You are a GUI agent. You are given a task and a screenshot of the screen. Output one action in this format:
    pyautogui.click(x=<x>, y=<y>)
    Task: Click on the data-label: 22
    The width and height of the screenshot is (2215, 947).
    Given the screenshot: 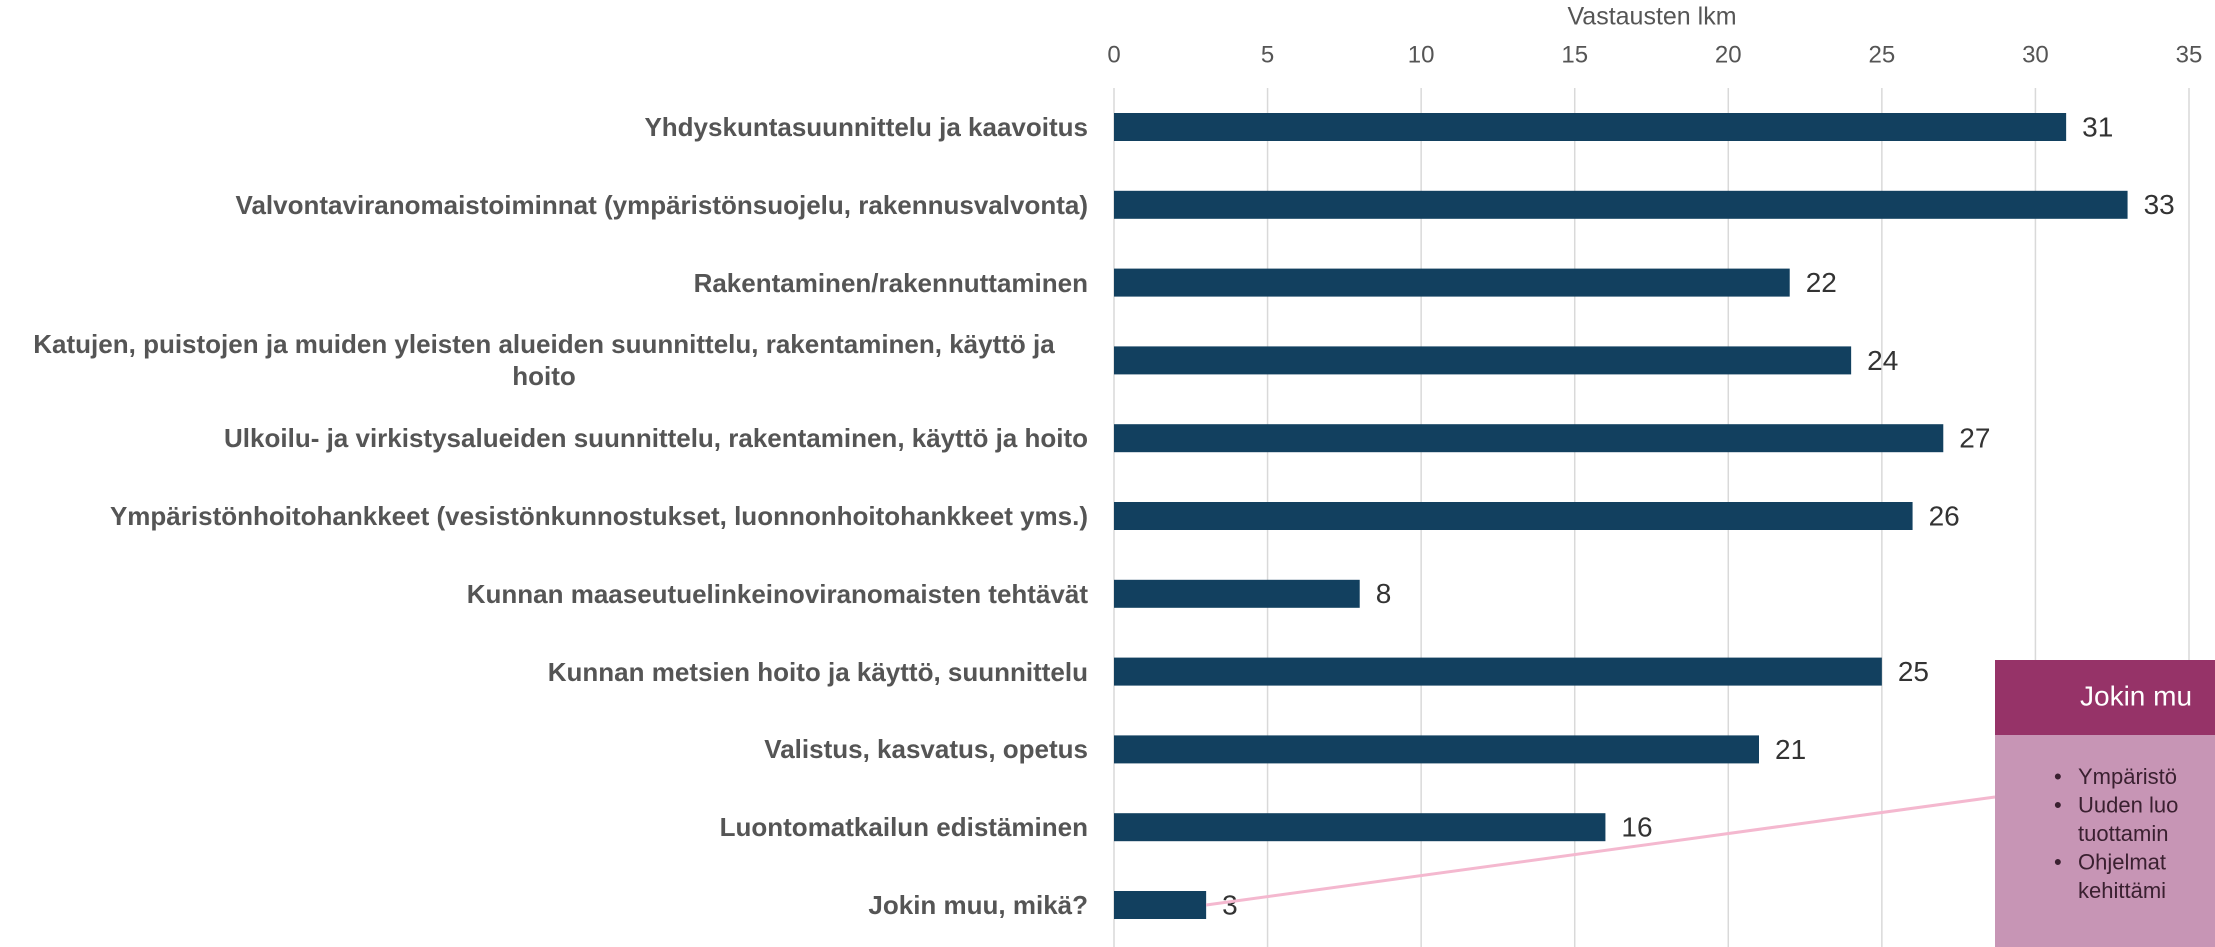 What is the action you would take?
    pyautogui.click(x=1821, y=282)
    